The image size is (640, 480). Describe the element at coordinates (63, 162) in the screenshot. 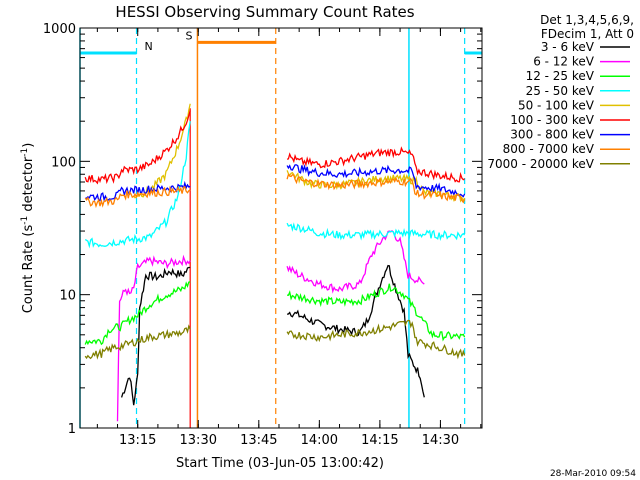

I see `y-tick-label-2: 100` at that location.